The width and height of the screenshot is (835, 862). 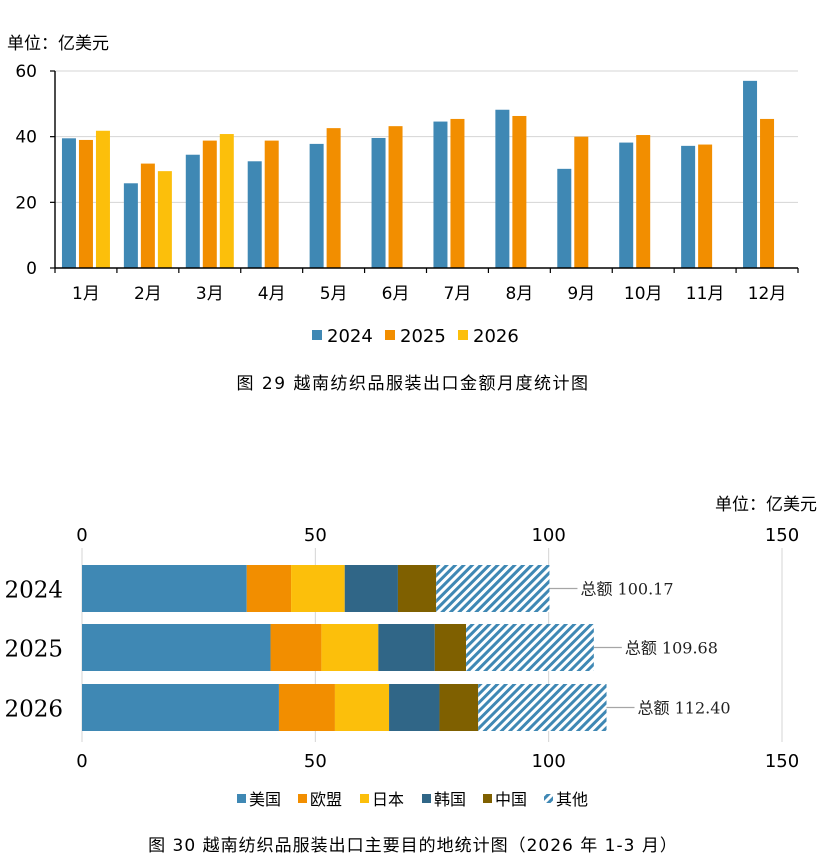 I want to click on chart1-x-tick-label: 11月, so click(x=705, y=294).